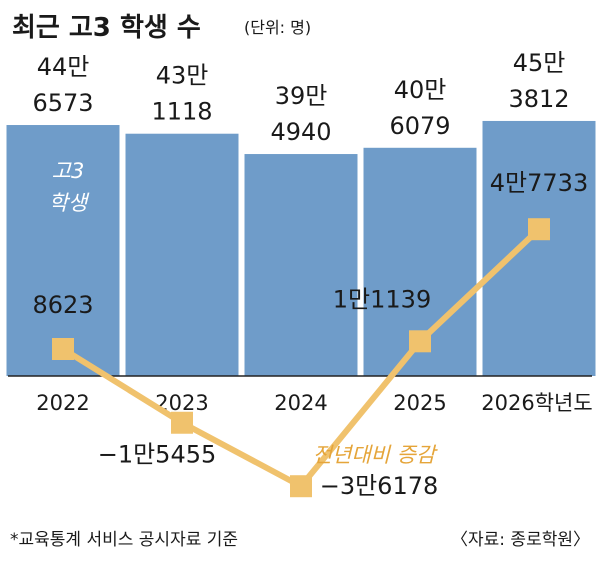  Describe the element at coordinates (300, 403) in the screenshot. I see `x-tick-label: 2024` at that location.